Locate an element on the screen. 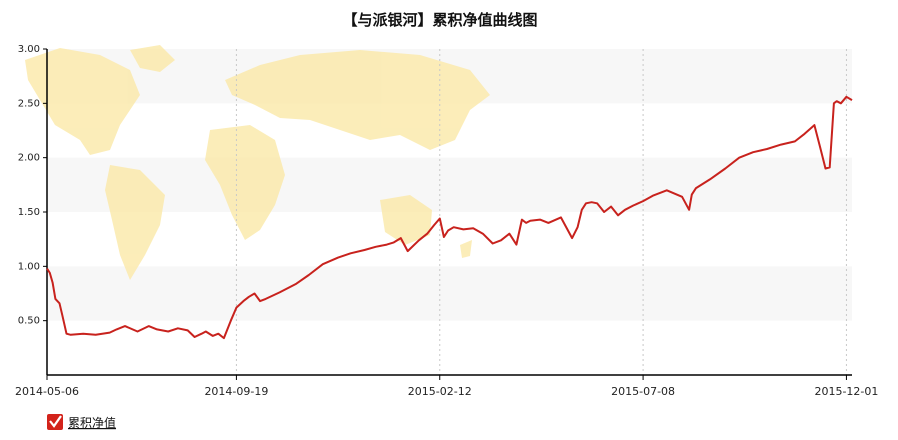 The image size is (898, 440). x-tick-label: 2015-12-01 is located at coordinates (846, 391).